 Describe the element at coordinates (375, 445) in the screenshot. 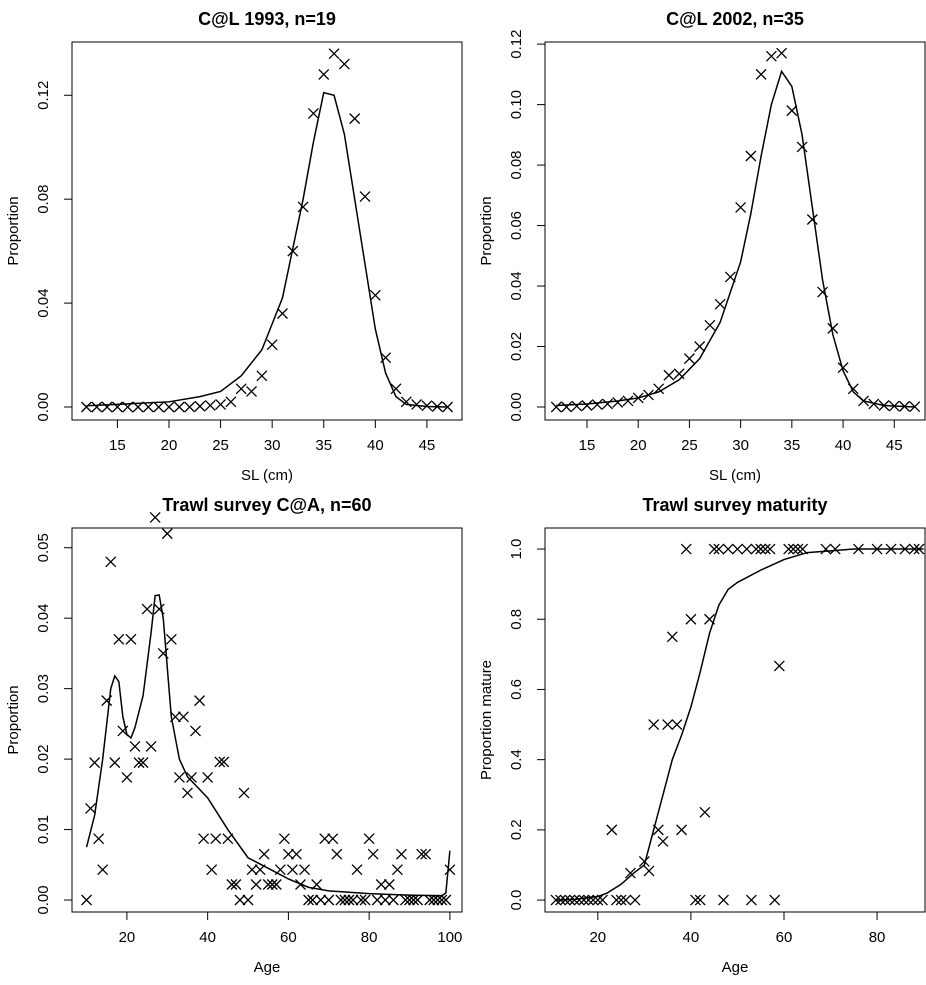

I see `x-tick-label: 40` at that location.